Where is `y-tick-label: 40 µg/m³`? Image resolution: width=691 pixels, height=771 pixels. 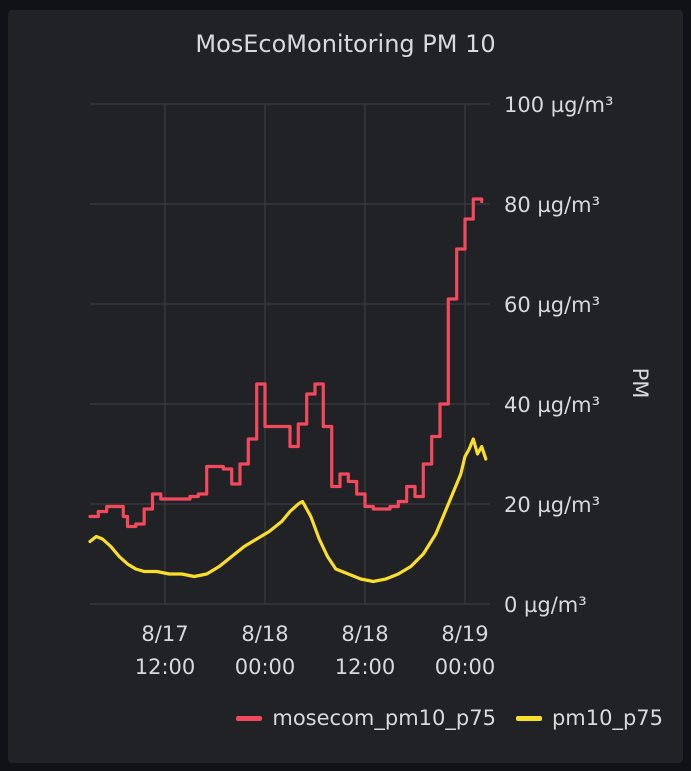 y-tick-label: 40 µg/m³ is located at coordinates (552, 405).